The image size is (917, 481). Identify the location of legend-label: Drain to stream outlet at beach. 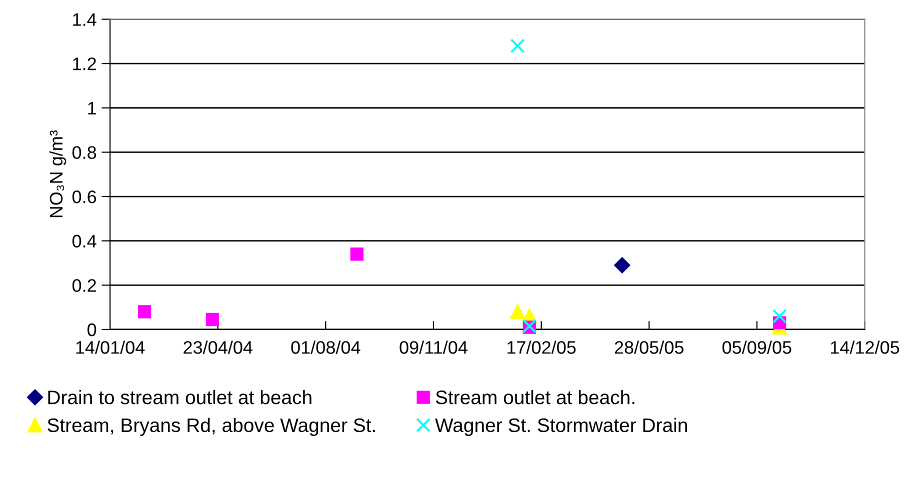
(180, 397).